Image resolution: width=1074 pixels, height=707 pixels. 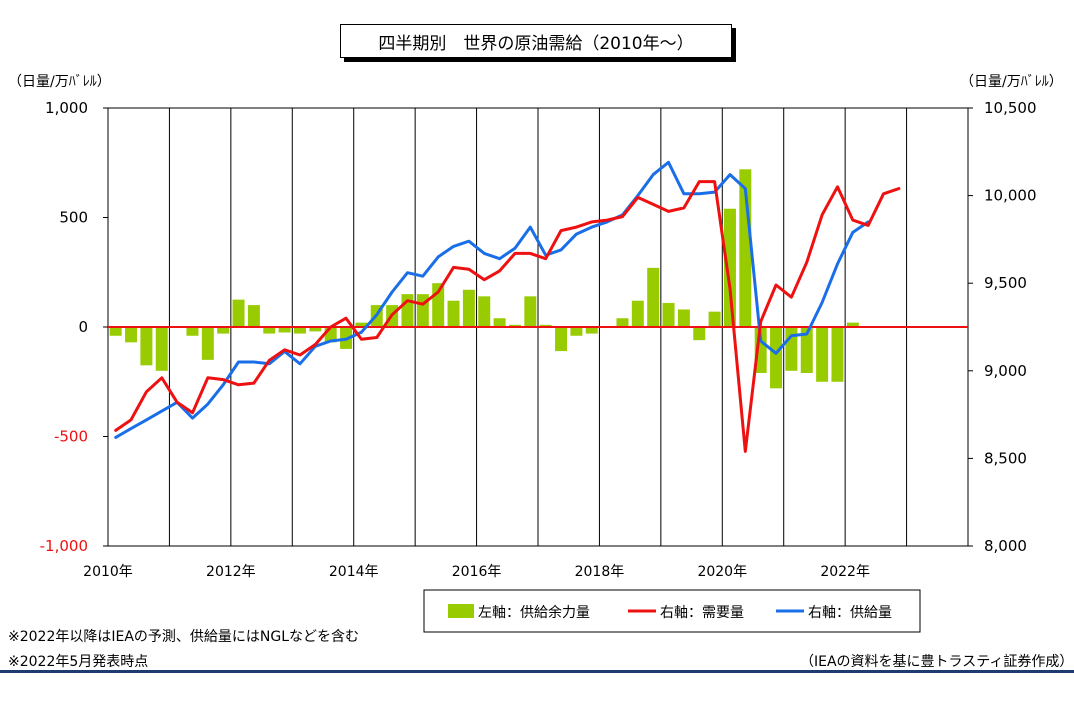 What do you see at coordinates (1005, 283) in the screenshot?
I see `right-tick-label: 9,500` at bounding box center [1005, 283].